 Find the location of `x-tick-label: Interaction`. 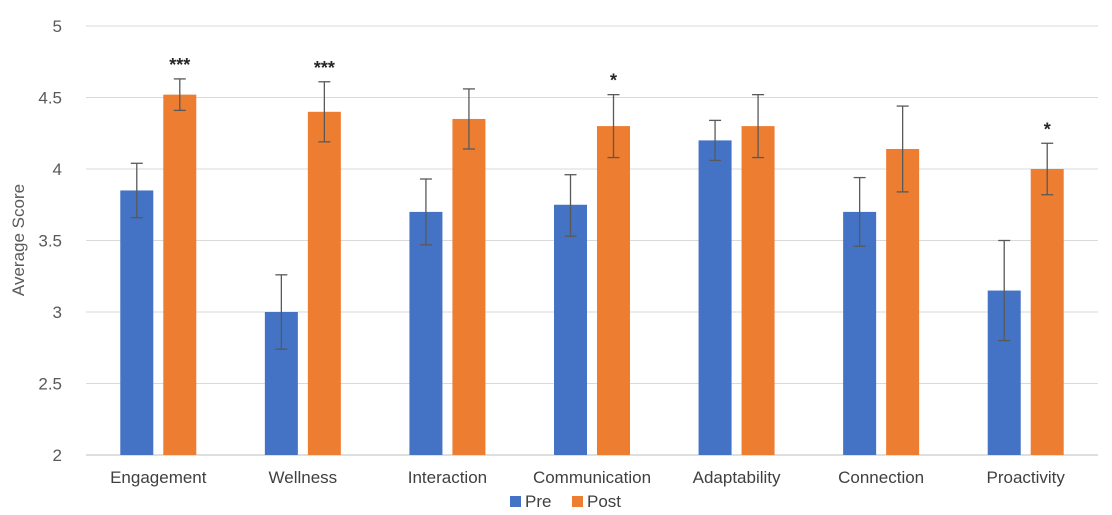

x-tick-label: Interaction is located at coordinates (447, 477).